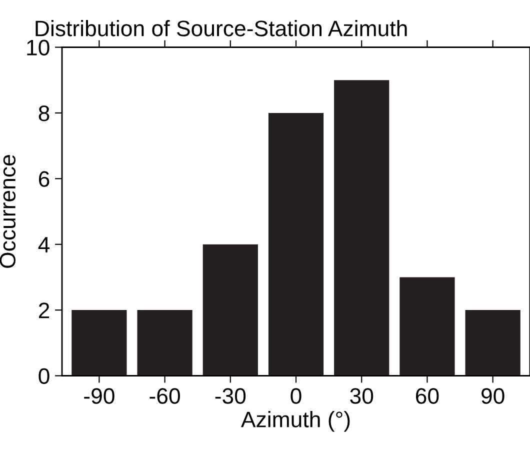  I want to click on y-tick-label: 0, so click(44, 376).